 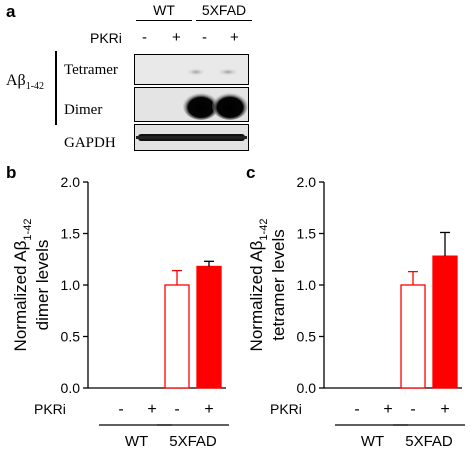 I want to click on panel-a-letter: a, so click(x=11, y=11).